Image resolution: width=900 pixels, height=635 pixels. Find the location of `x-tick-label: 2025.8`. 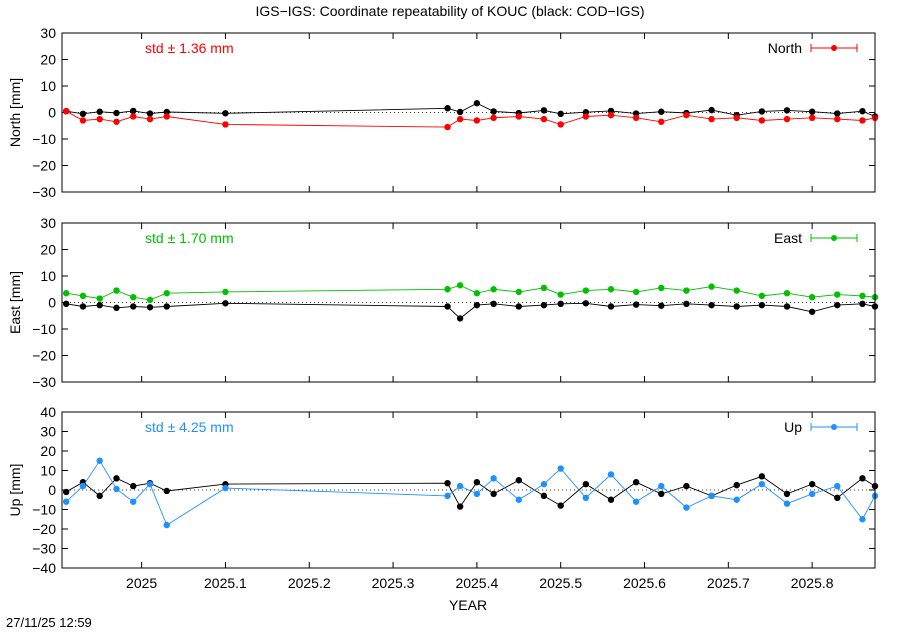

x-tick-label: 2025.8 is located at coordinates (812, 583).